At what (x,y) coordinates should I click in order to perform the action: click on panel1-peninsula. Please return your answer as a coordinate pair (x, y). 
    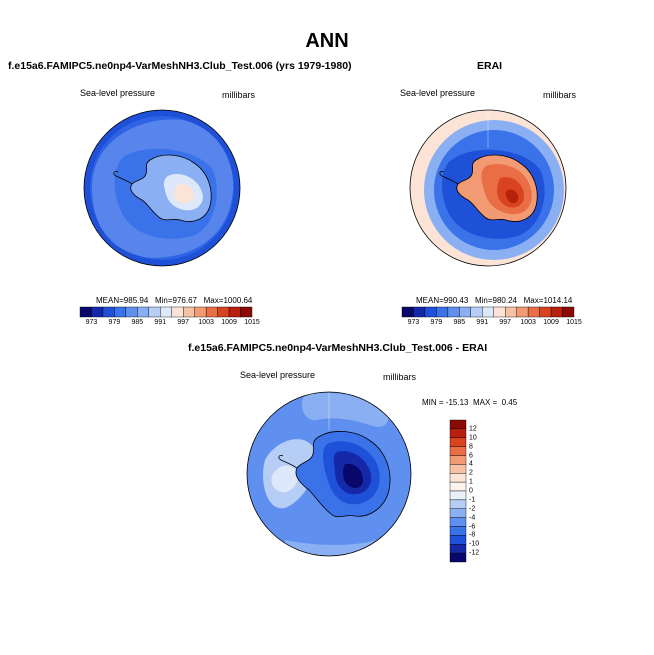
    Looking at the image, I should click on (123, 178).